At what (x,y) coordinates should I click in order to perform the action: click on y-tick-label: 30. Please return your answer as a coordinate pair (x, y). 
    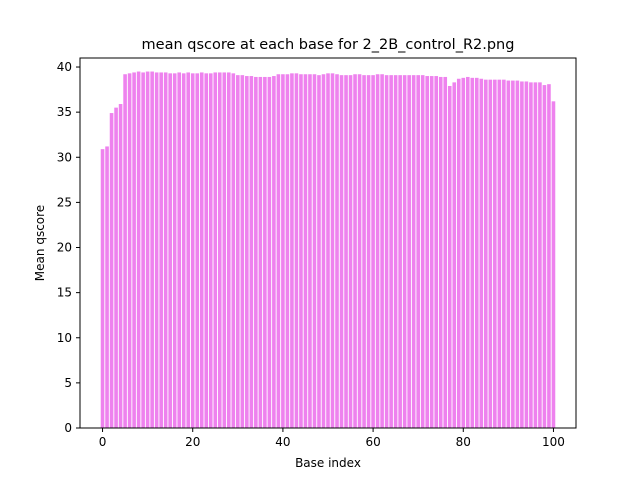
    Looking at the image, I should click on (64, 157).